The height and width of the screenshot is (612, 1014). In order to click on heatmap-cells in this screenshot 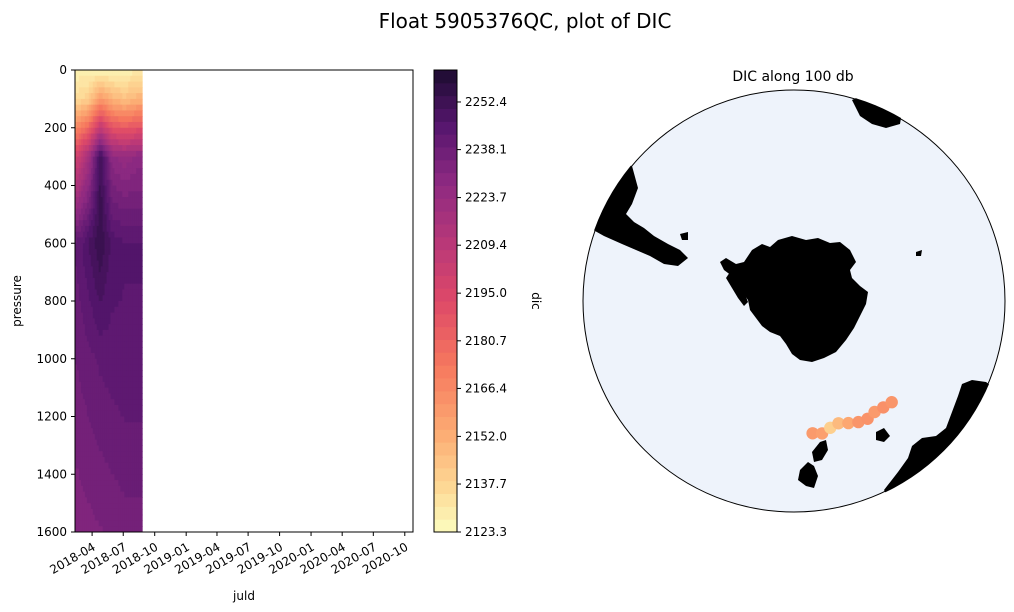, I will do `click(109, 301)`.